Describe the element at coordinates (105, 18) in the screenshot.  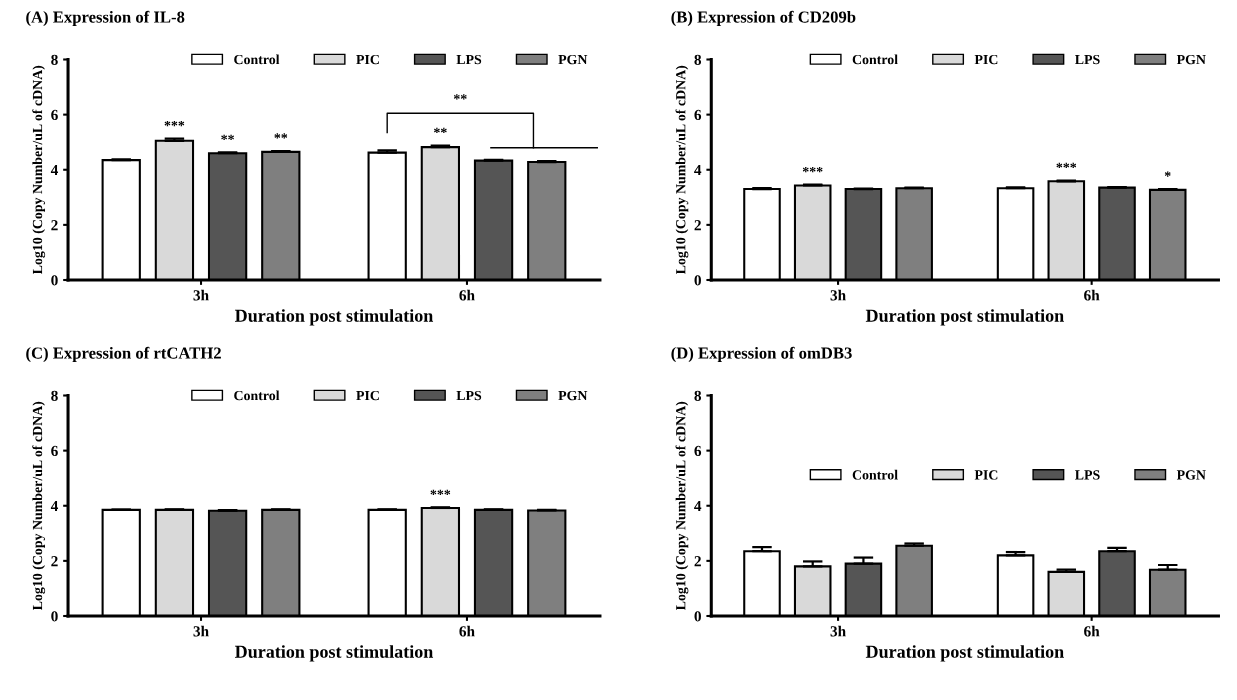
I see `chart-title: (A) Expression of IL-8` at that location.